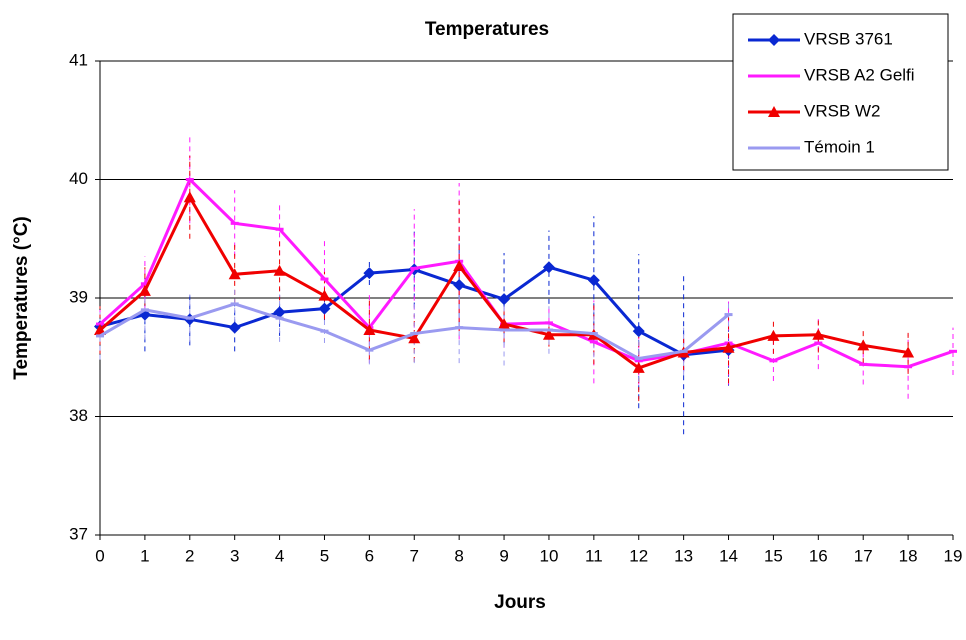  What do you see at coordinates (594, 555) in the screenshot?
I see `x-tick-label: 11` at bounding box center [594, 555].